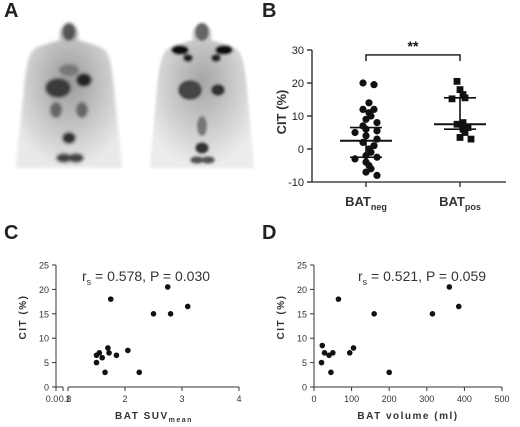 This screenshot has height=427, width=520. What do you see at coordinates (304, 363) in the screenshot?
I see `chart-d-y-tick-label: 5` at bounding box center [304, 363].